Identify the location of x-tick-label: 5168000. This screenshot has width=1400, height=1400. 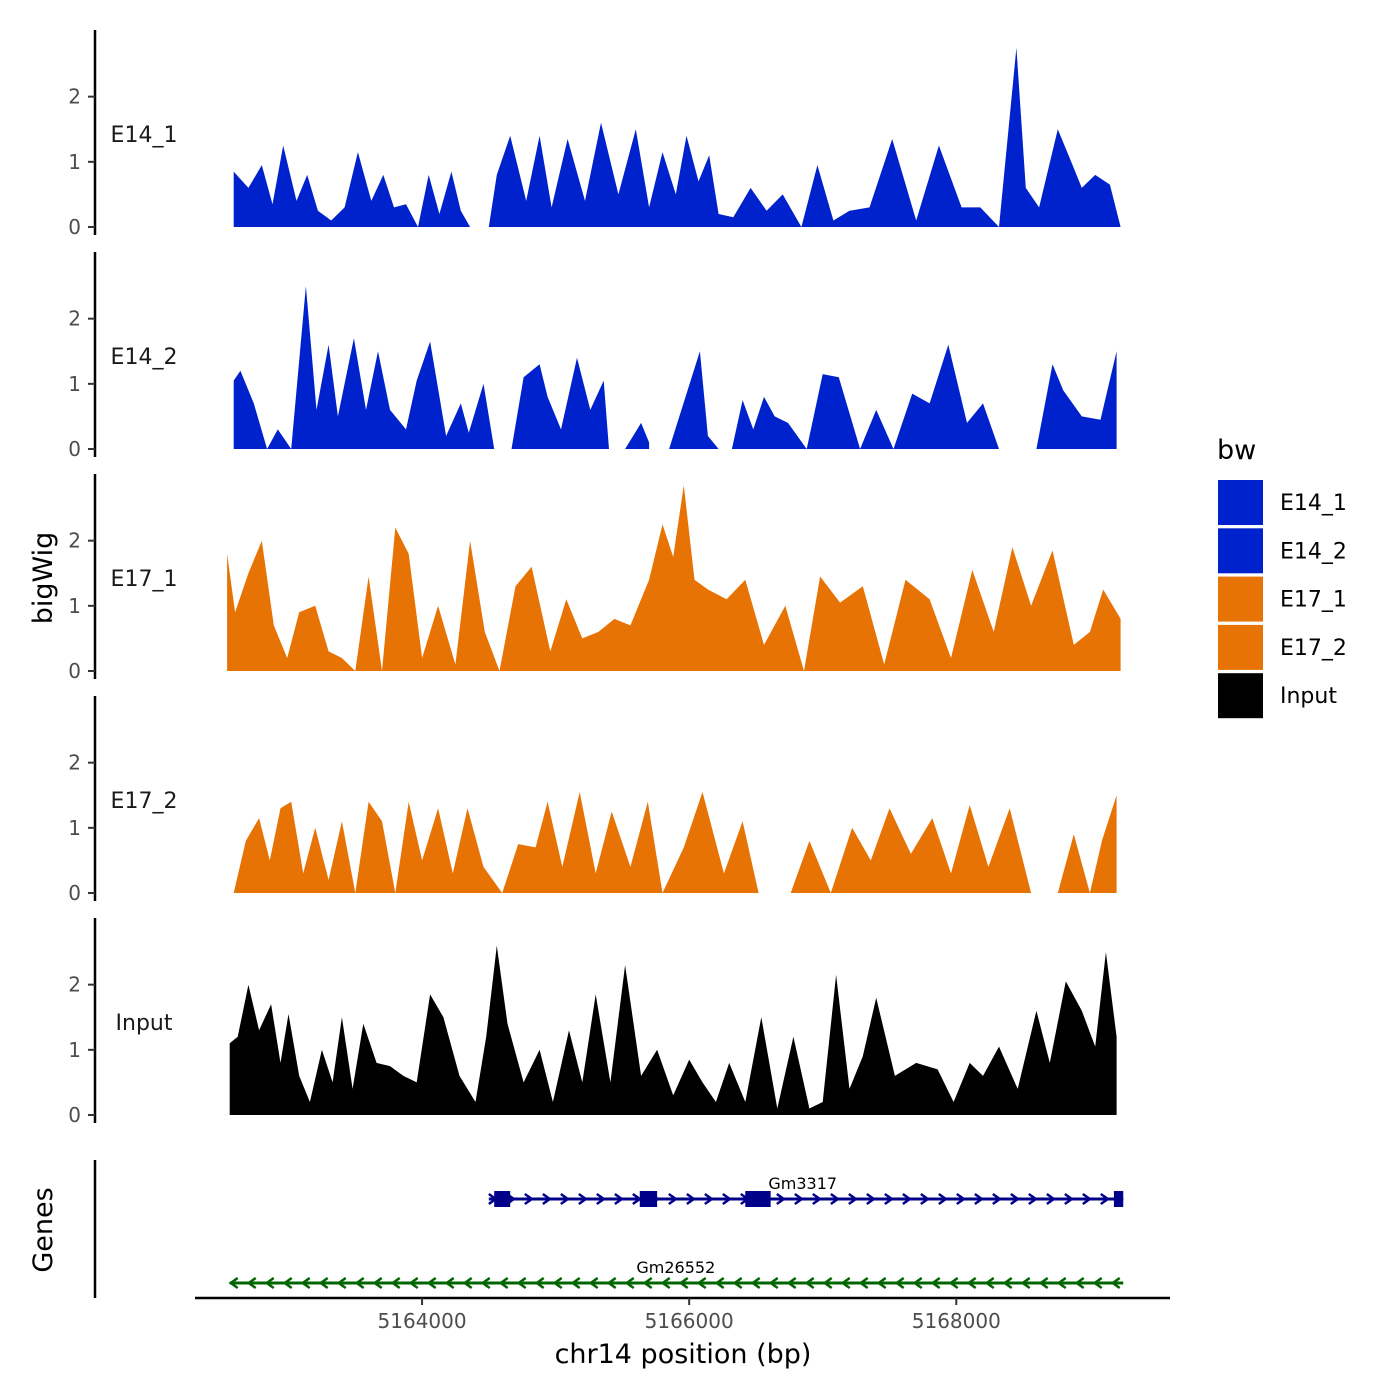
(956, 1321).